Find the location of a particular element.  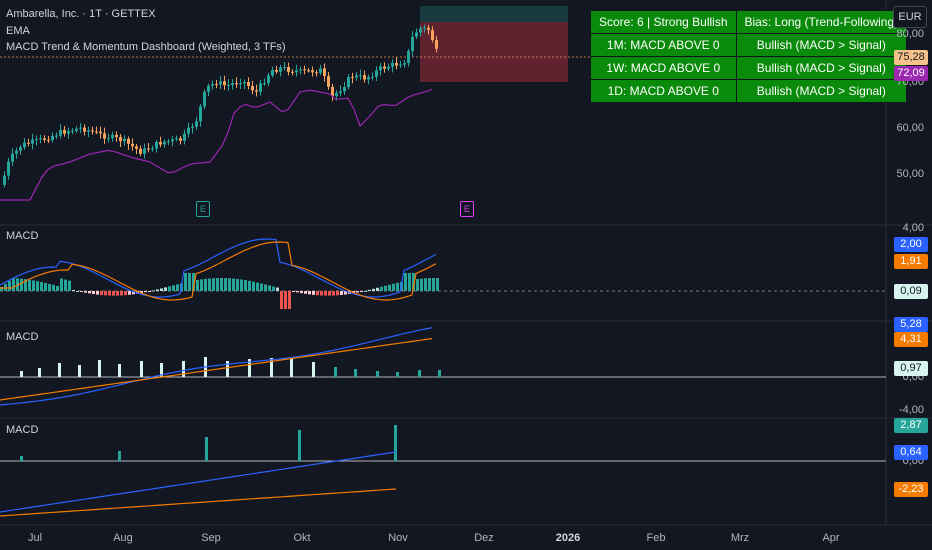

symbol-title: Ambarella, Inc. · 1T · GETTEX is located at coordinates (81, 14).